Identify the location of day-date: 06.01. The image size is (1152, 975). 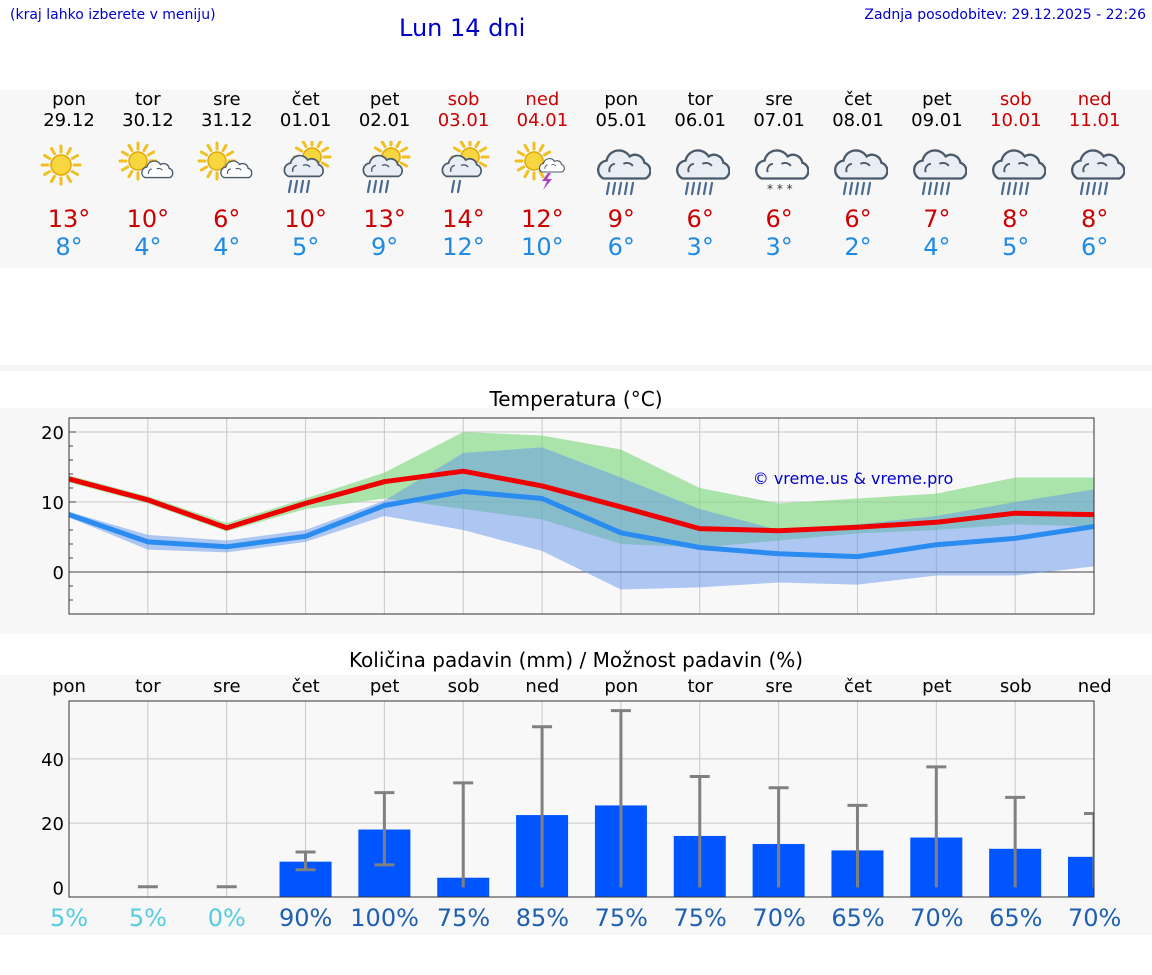
(700, 120).